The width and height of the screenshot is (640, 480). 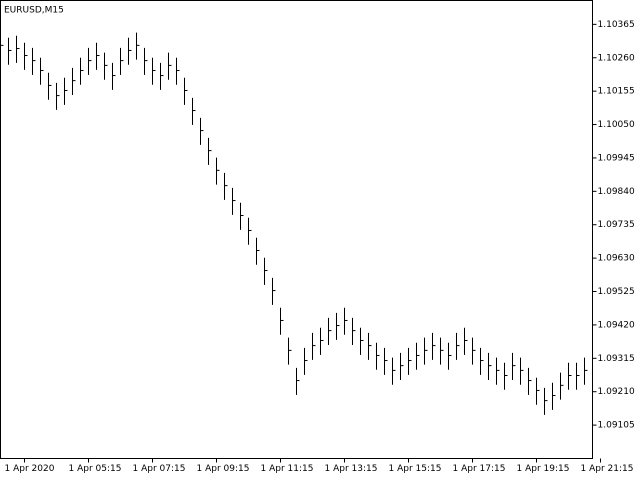 I want to click on y-tick-label: 1.10155, so click(x=616, y=92).